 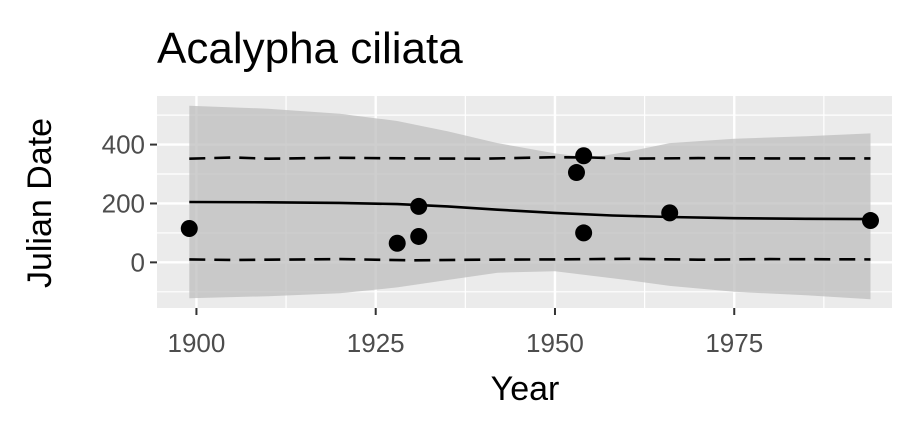 What do you see at coordinates (555, 343) in the screenshot?
I see `x-tick-label: 1950` at bounding box center [555, 343].